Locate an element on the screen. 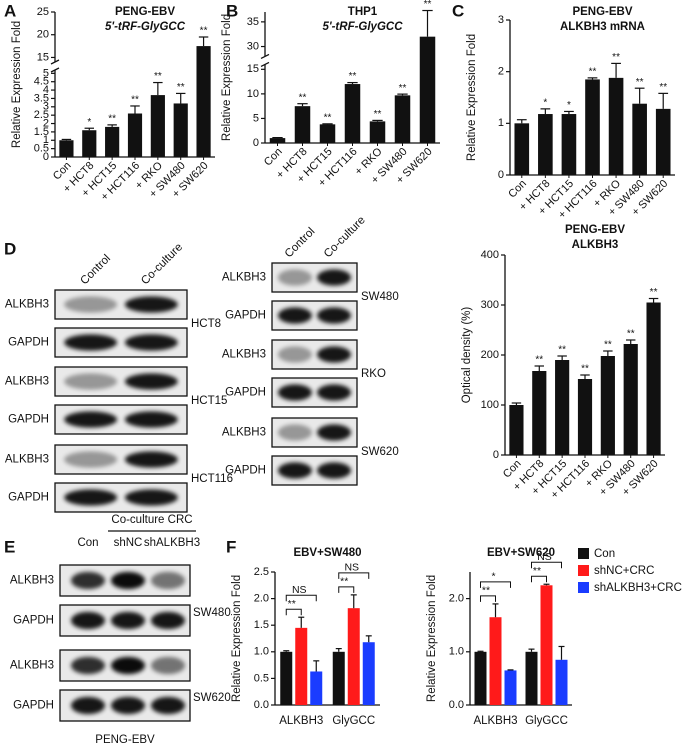 The image size is (685, 749). legend-label: shNC+CRC is located at coordinates (624, 571).